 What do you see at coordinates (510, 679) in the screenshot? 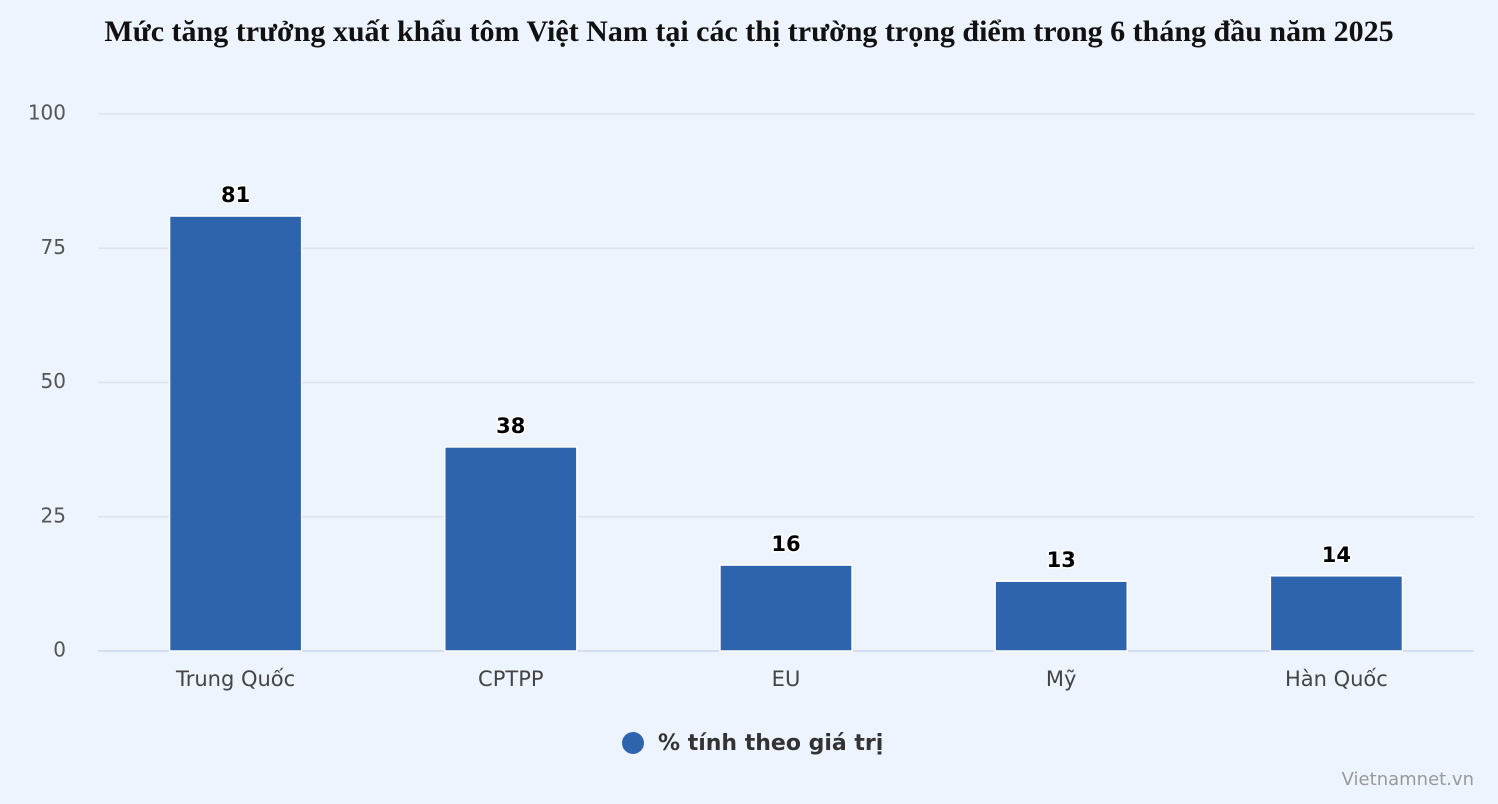
I see `x-tick-label: CPTPP` at bounding box center [510, 679].